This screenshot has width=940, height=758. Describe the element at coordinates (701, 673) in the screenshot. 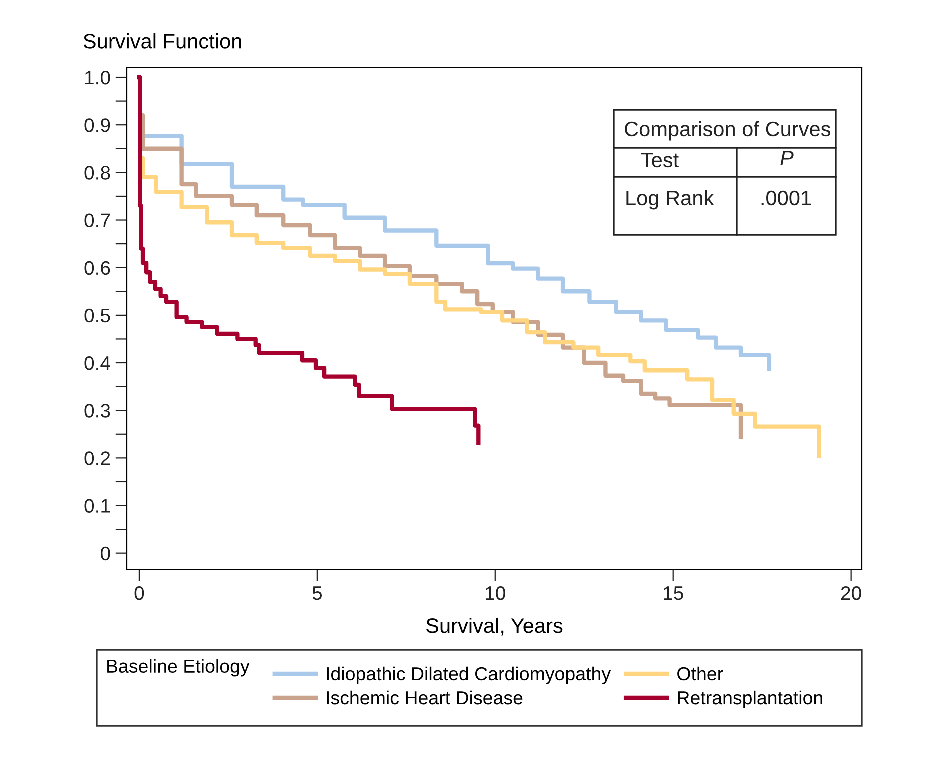

I see `legend-label: Other` at that location.